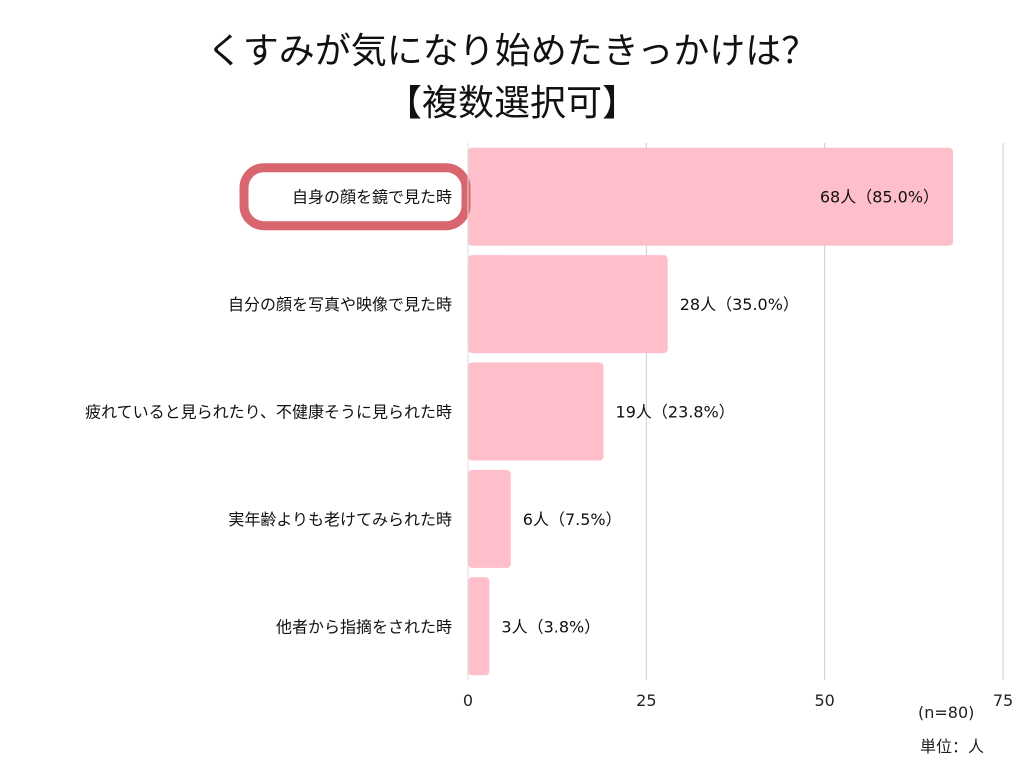  What do you see at coordinates (946, 712) in the screenshot?
I see `sample-size-note: (n=80)` at bounding box center [946, 712].